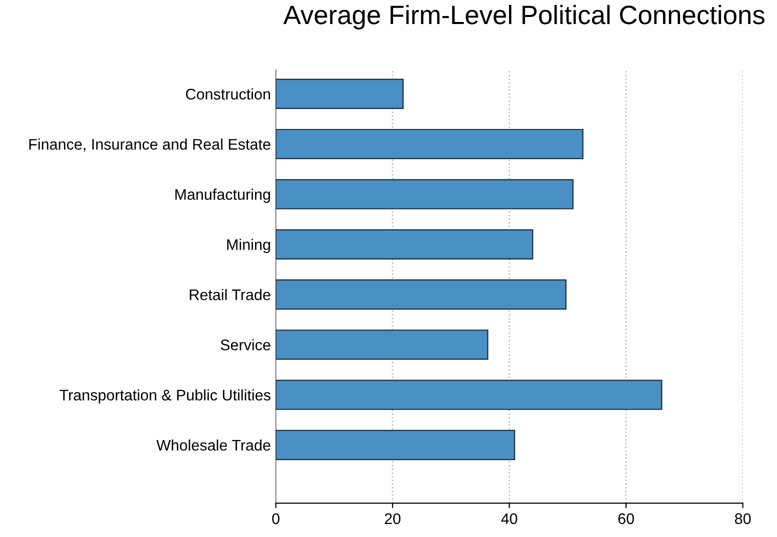  What do you see at coordinates (222, 195) in the screenshot?
I see `y-tick-label: Manufacturing` at bounding box center [222, 195].